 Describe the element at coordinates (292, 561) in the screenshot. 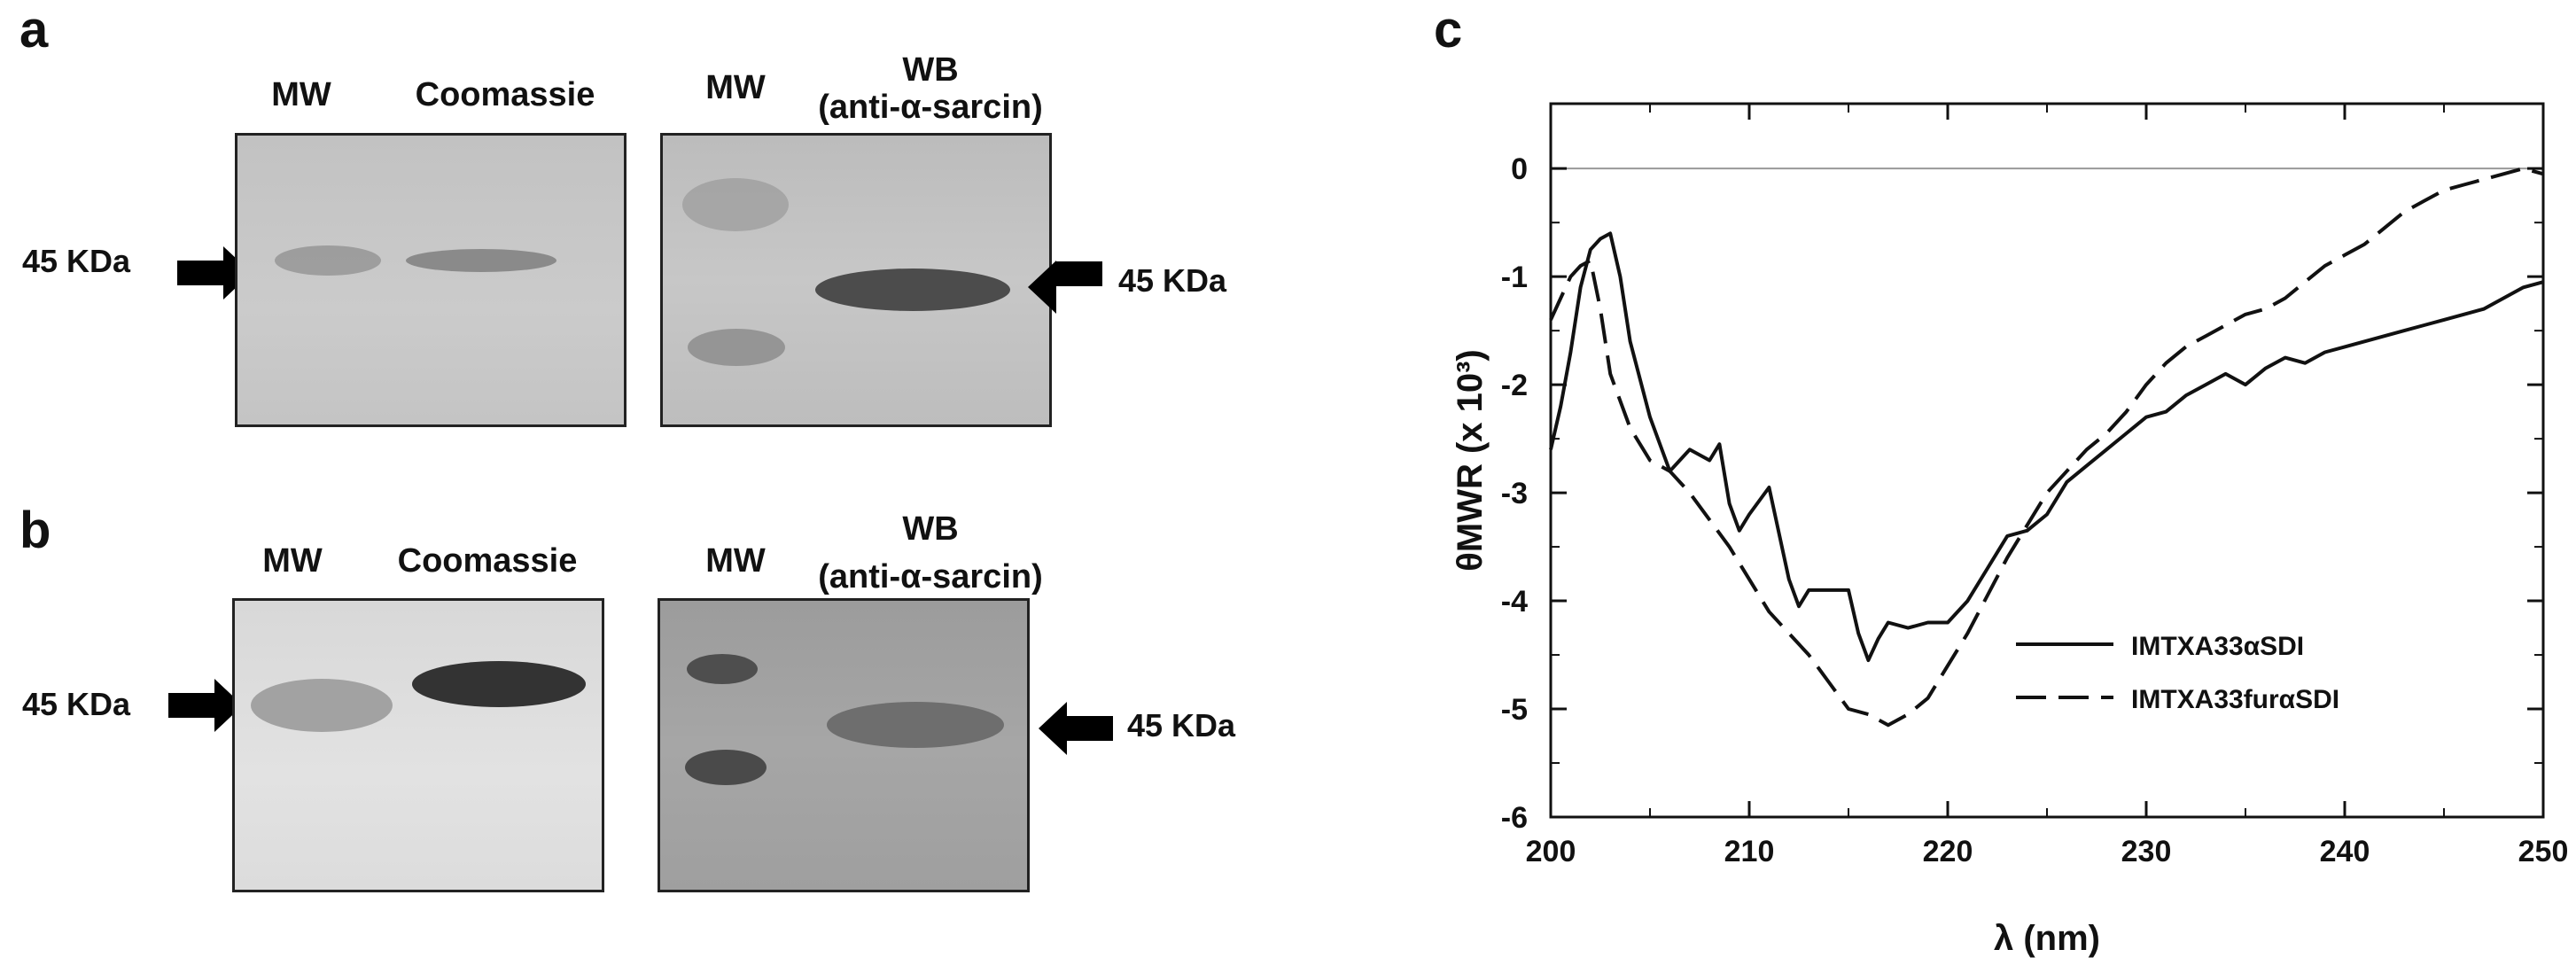

I see `lane-label-mw-b1: MW` at that location.